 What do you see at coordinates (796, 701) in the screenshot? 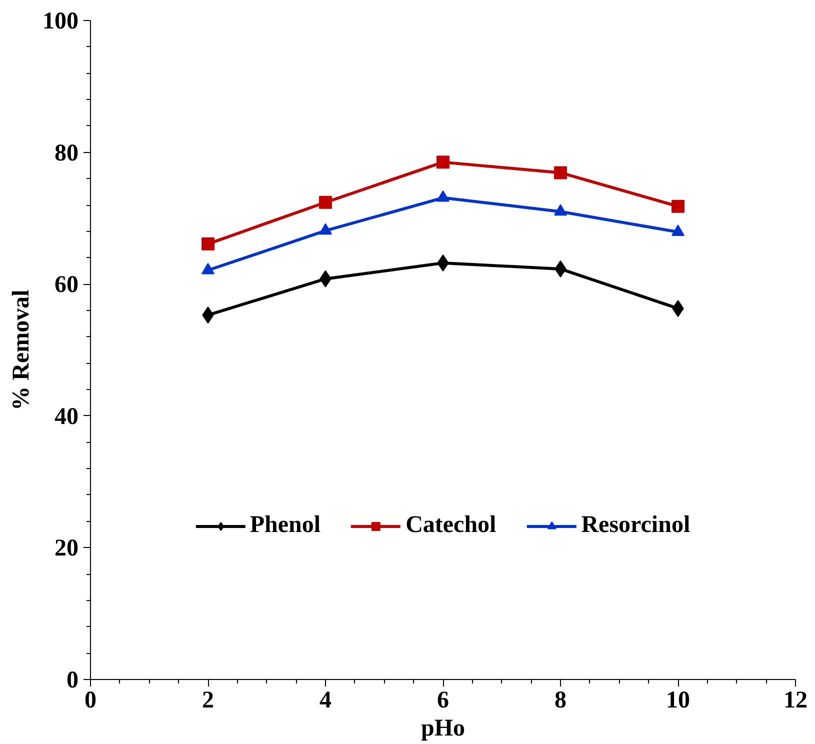
I see `x-tick-label: 12` at bounding box center [796, 701].